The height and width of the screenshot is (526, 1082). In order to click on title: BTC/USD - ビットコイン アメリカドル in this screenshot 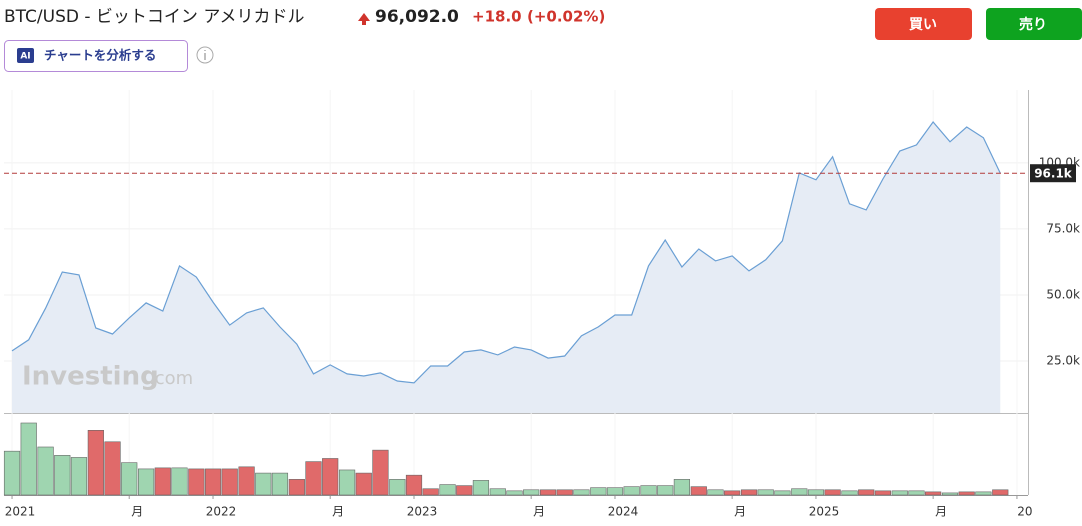, I will do `click(154, 17)`.